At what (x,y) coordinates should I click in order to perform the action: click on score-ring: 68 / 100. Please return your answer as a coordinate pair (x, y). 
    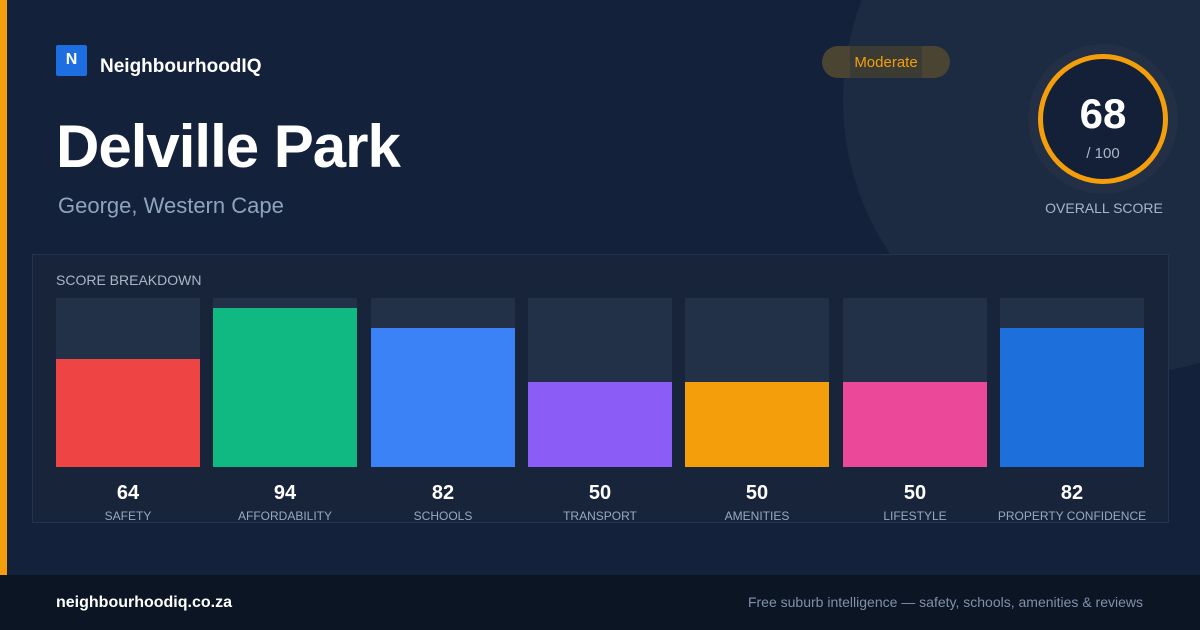
    Looking at the image, I should click on (1103, 119).